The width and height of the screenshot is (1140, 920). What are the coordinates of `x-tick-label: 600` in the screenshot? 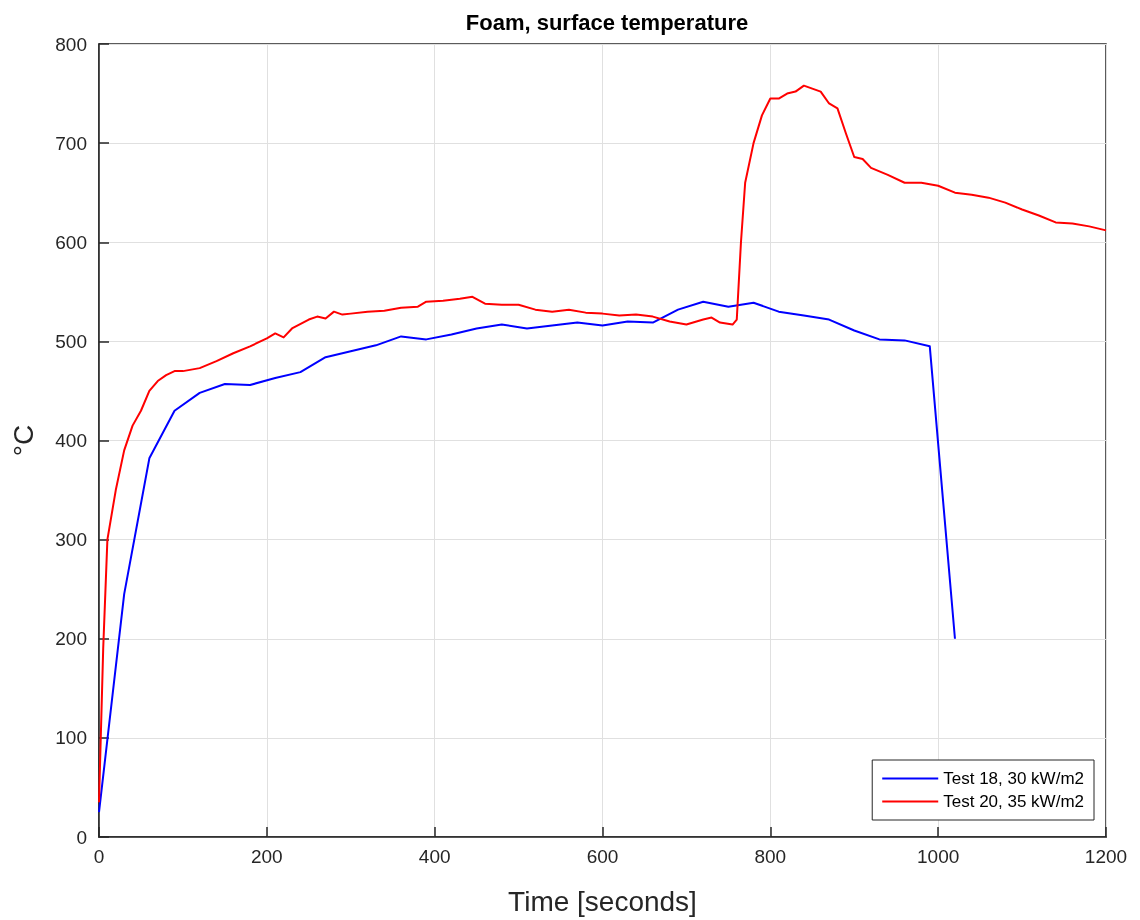 It's located at (602, 856).